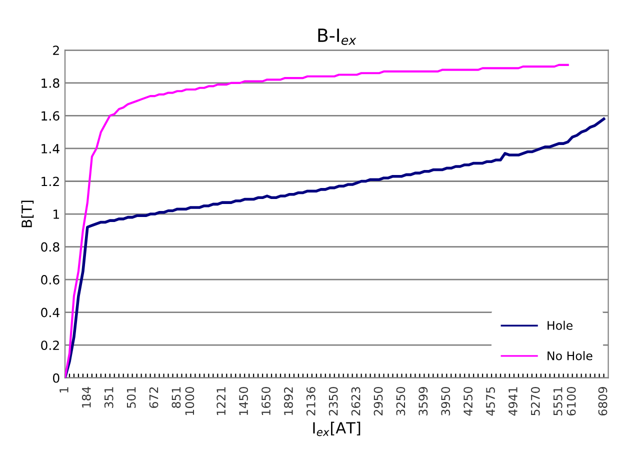  Describe the element at coordinates (50, 181) in the screenshot. I see `y-tick-label: 1.2` at that location.